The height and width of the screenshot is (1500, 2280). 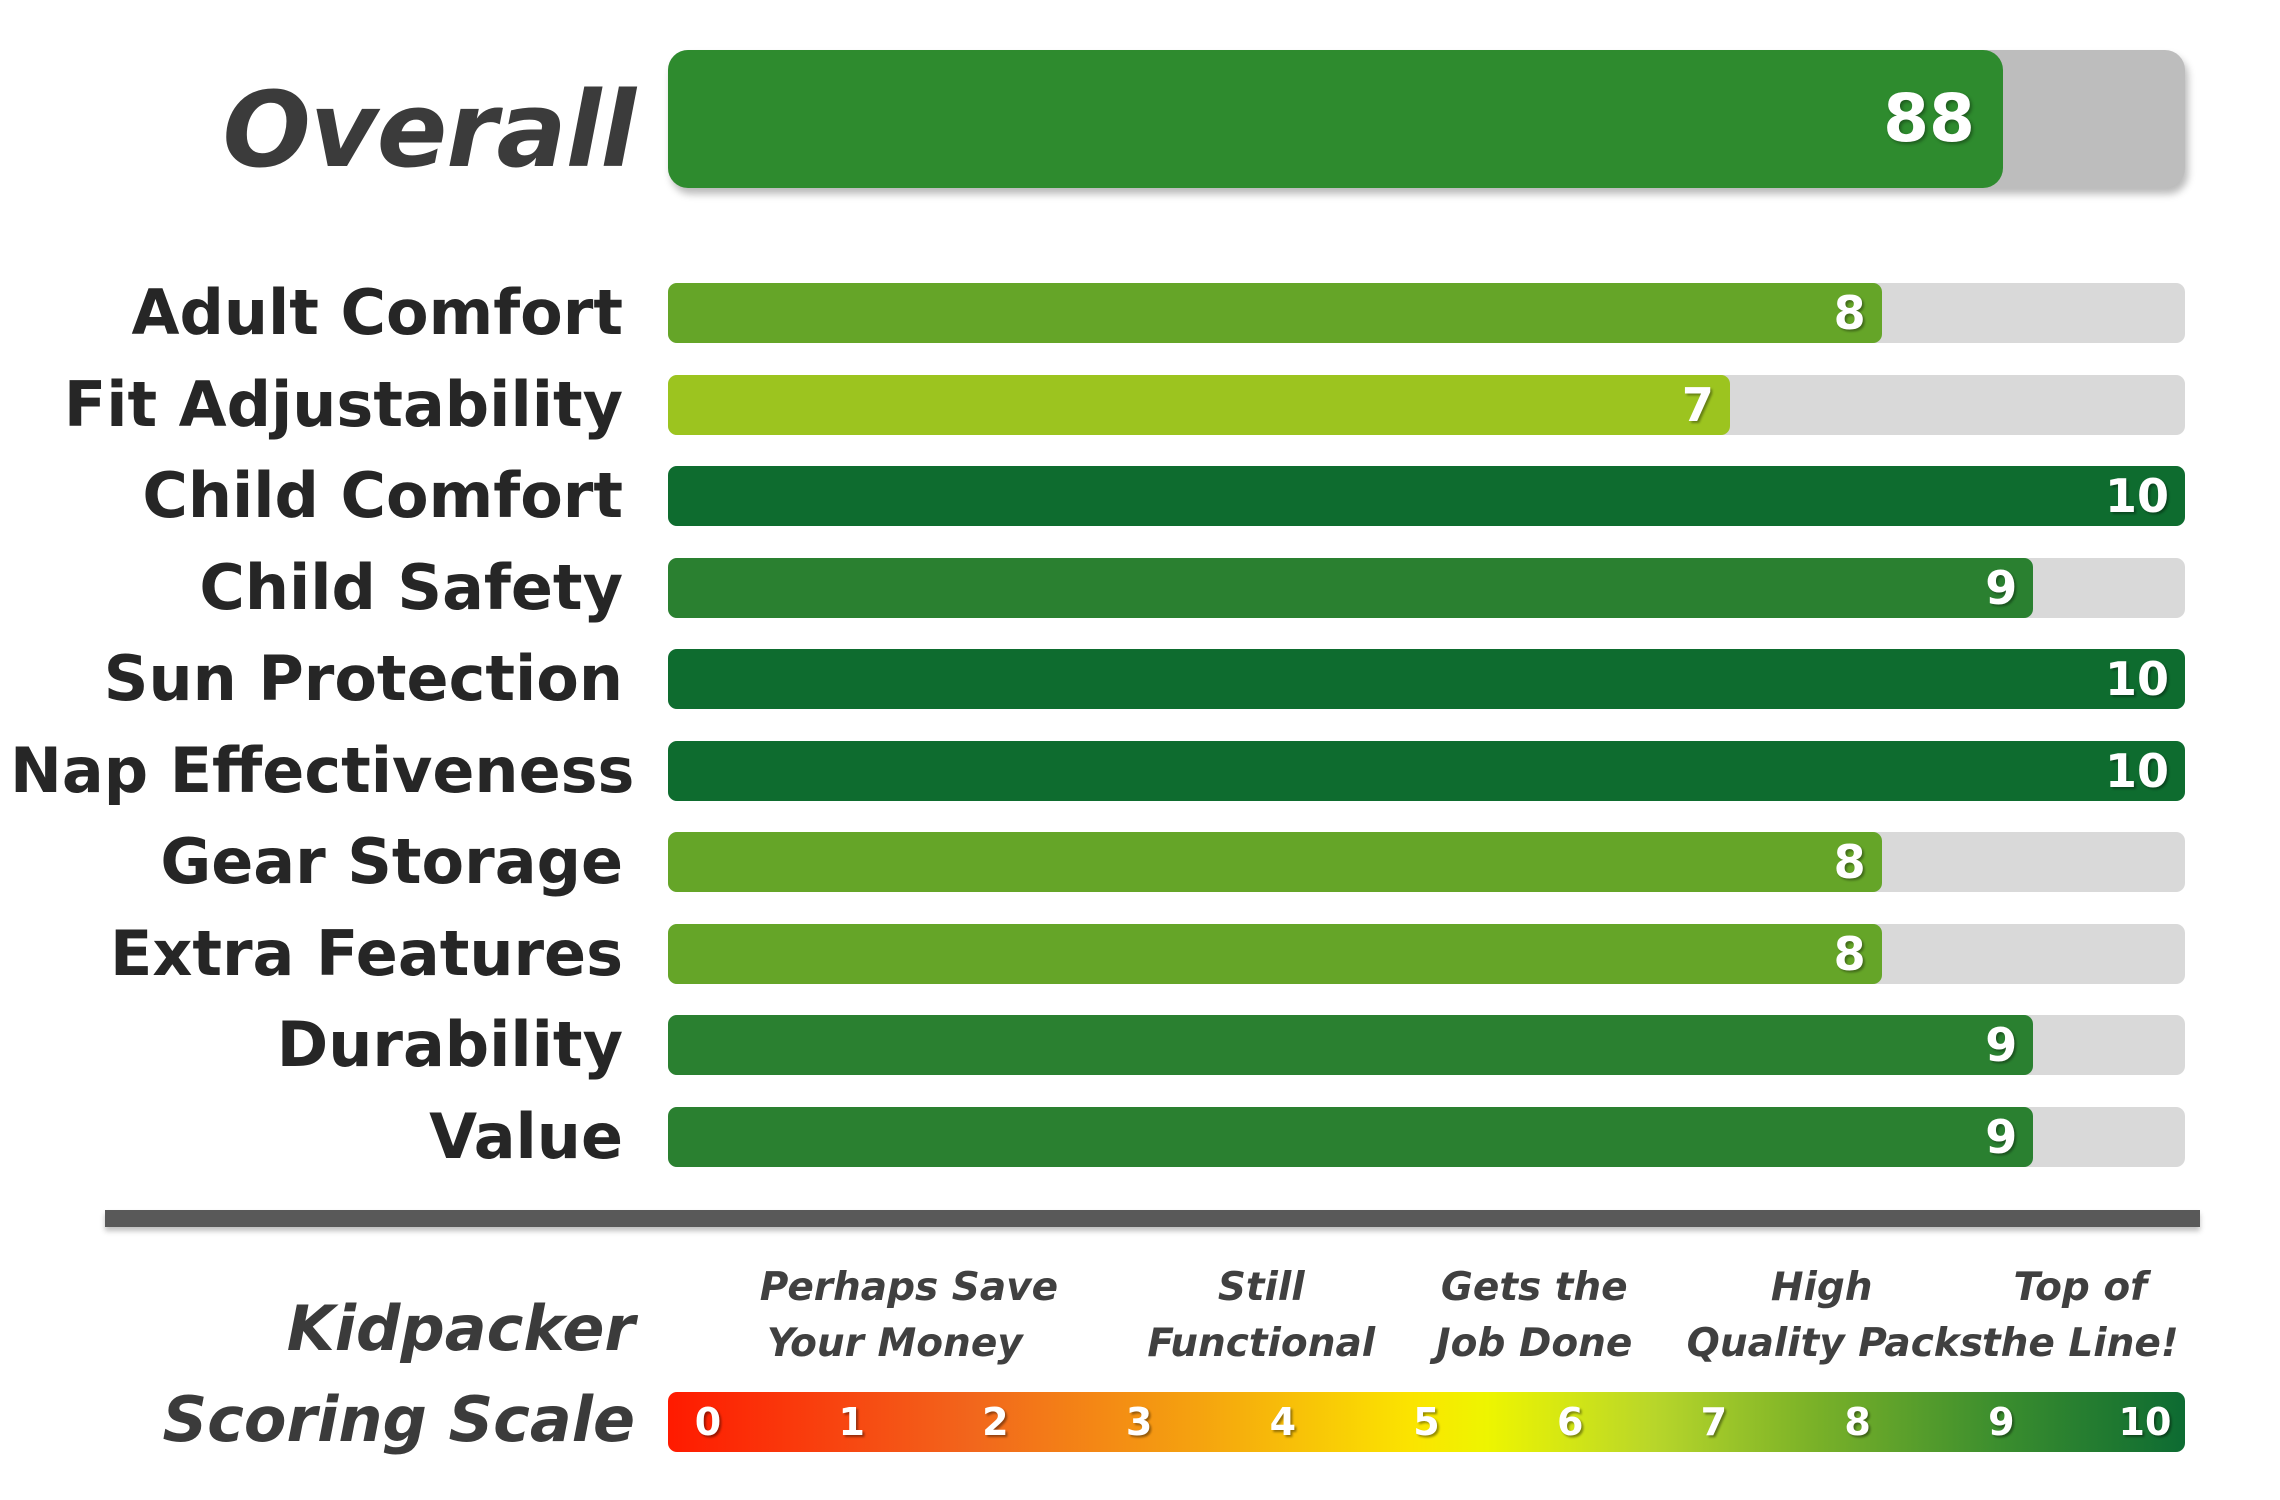 What do you see at coordinates (1570, 1422) in the screenshot?
I see `scale-tick-label: 6` at bounding box center [1570, 1422].